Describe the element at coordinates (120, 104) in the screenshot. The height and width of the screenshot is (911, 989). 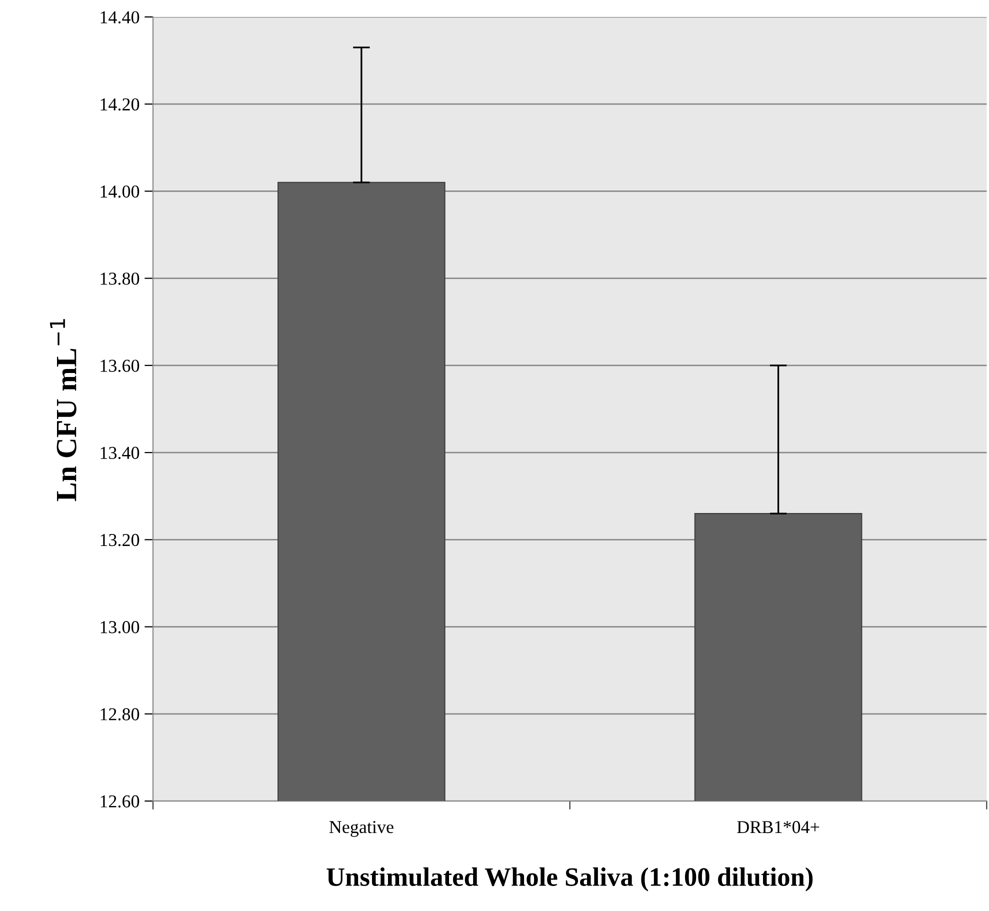
I see `y-tick-label: 14.20` at that location.